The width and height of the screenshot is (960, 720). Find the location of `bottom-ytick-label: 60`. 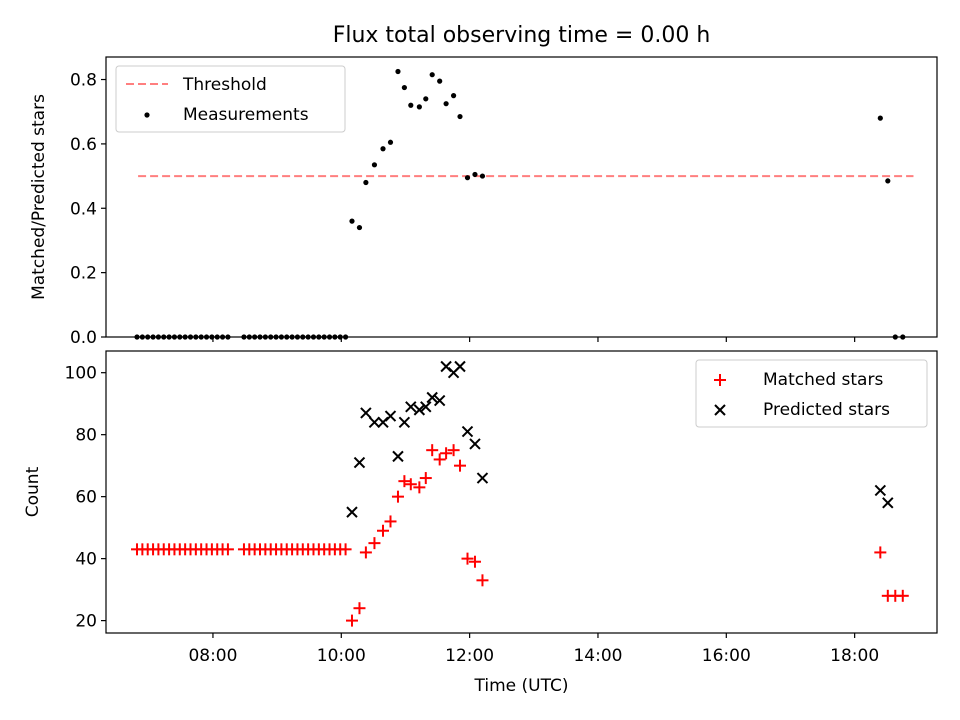

bottom-ytick-label: 60 is located at coordinates (86, 498).